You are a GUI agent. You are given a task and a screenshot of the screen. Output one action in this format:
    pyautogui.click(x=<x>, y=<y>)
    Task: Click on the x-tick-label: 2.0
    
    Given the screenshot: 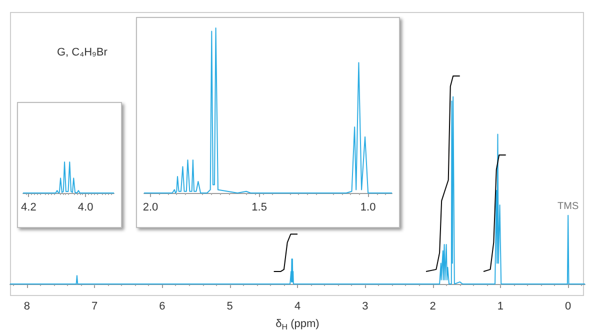 What is the action you would take?
    pyautogui.click(x=150, y=208)
    